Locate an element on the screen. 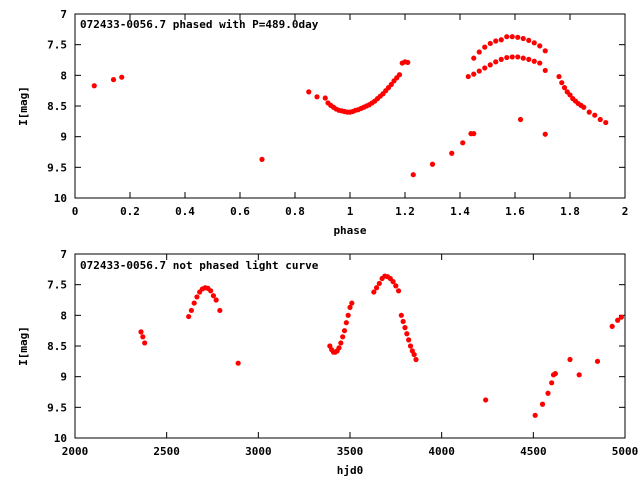 The height and width of the screenshot is (480, 640). phased-y-tick-label: 7.5 is located at coordinates (57, 45).